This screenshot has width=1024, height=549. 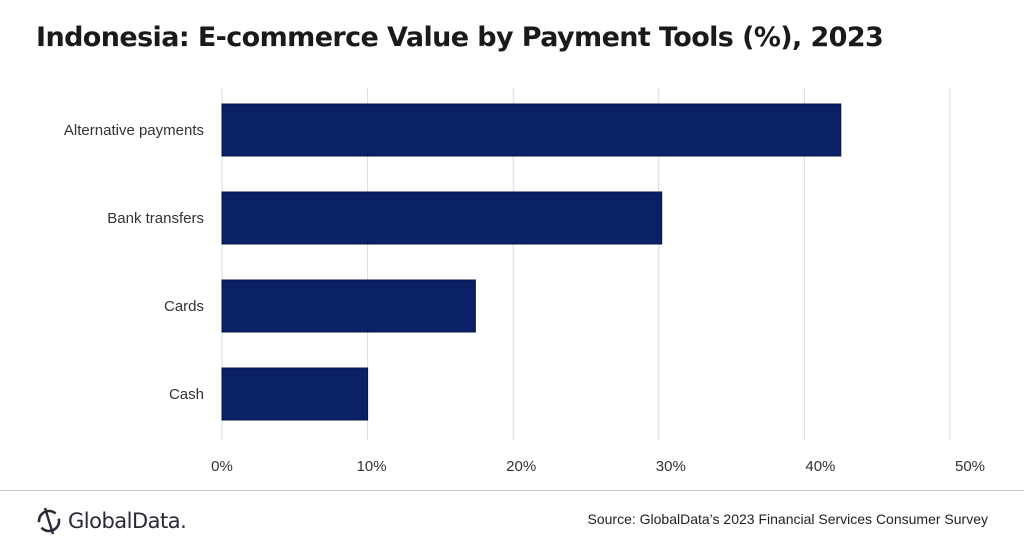 I want to click on category-label: Cash, so click(x=186, y=394).